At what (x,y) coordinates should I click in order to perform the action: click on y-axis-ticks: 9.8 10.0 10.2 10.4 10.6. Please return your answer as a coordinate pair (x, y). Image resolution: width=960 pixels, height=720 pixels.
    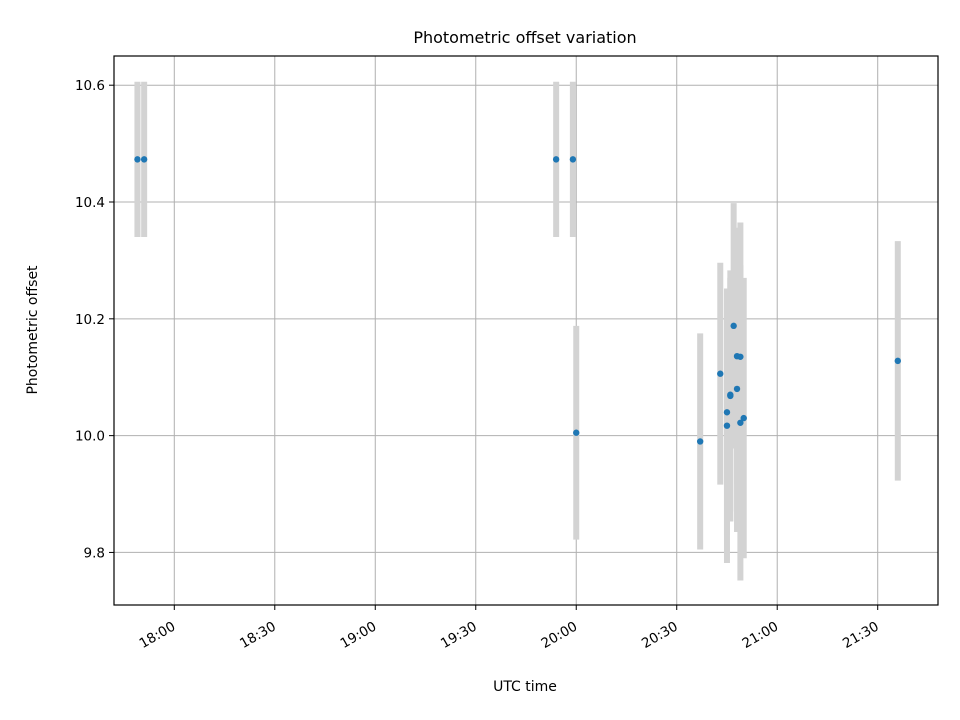
    Looking at the image, I should click on (94, 319).